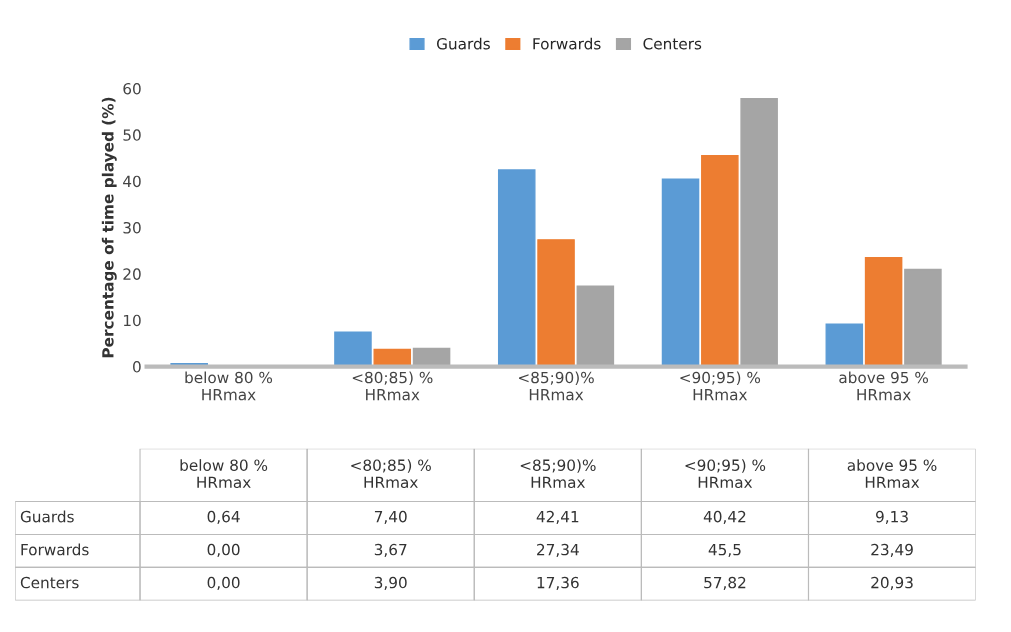 The image size is (1011, 632). Describe the element at coordinates (55, 549) in the screenshot. I see `text: Forwards` at that location.